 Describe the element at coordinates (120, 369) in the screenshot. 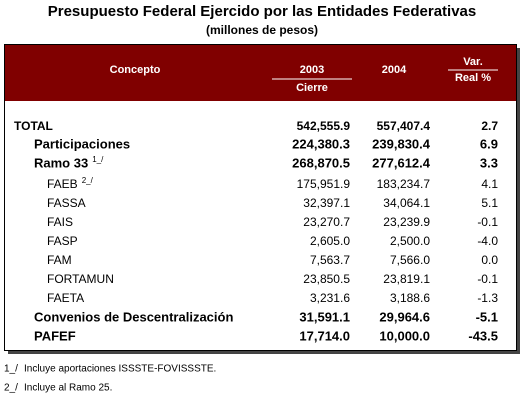

I see `footnote-text: Incluye aportaciones ISSSTE-FOVISSSTE.` at that location.